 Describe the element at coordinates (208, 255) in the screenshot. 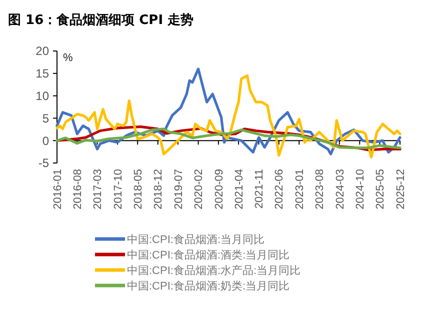

I see `legend-label: 中国:CPI:食品烟酒:酒类:当月同比` at that location.